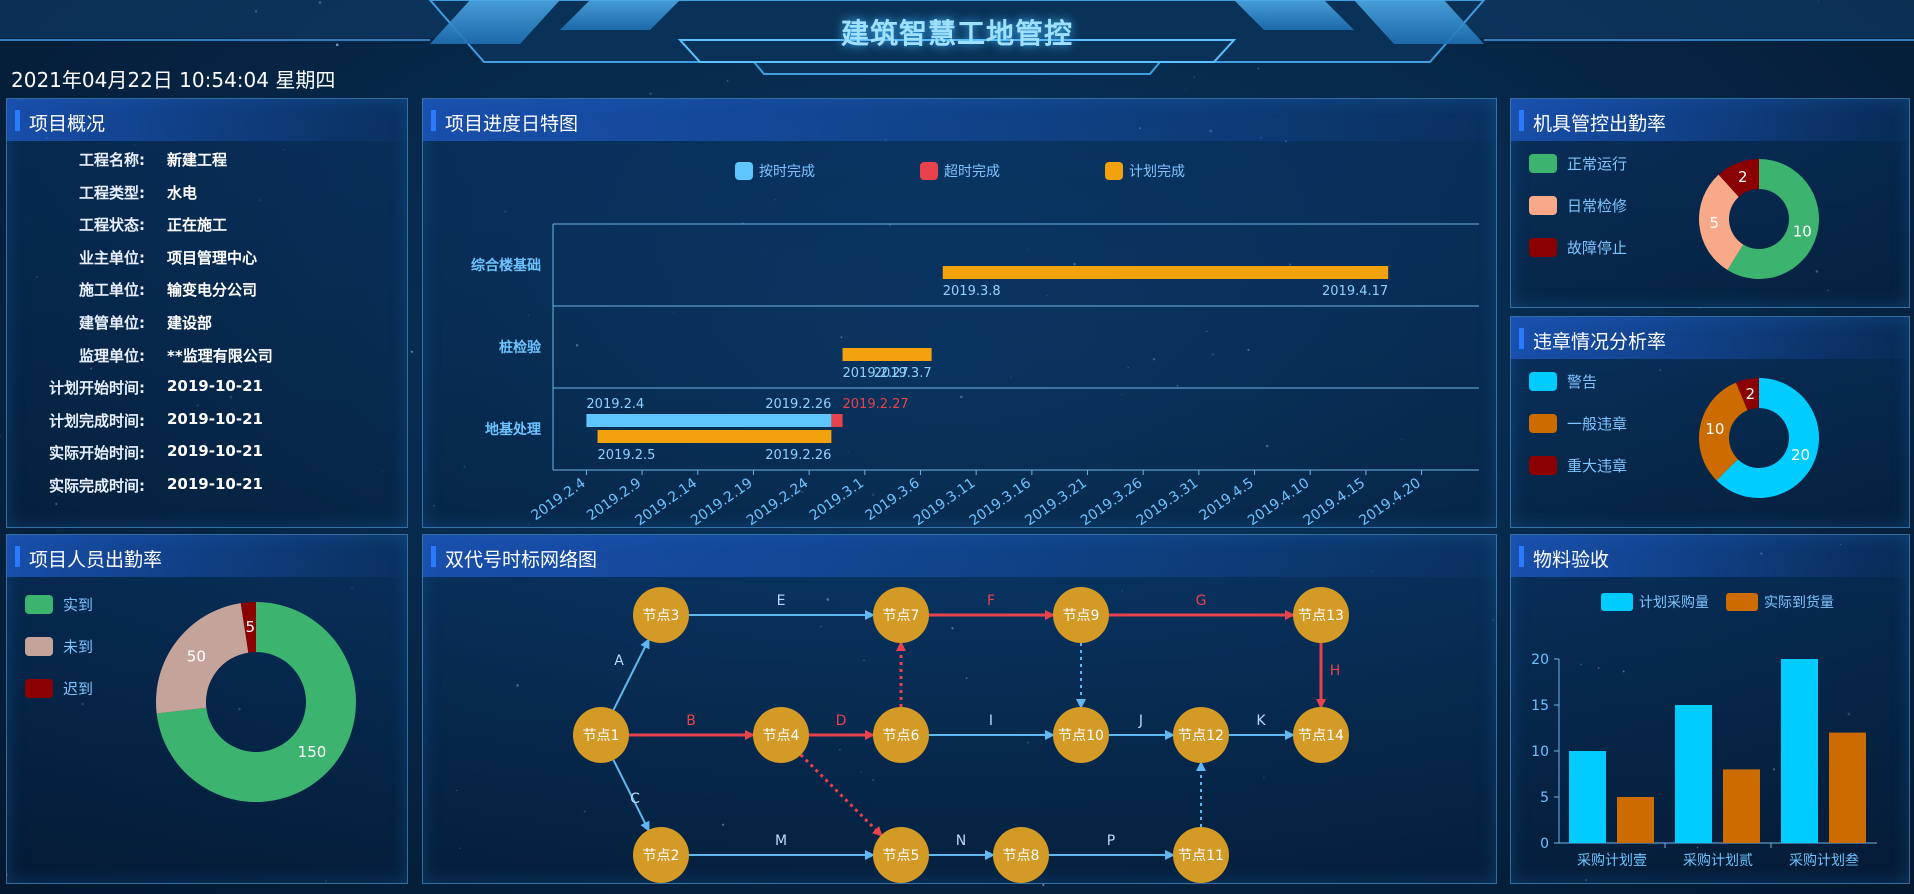 This screenshot has height=894, width=1914. I want to click on overview-key: 计划完成时间:, so click(97, 420).